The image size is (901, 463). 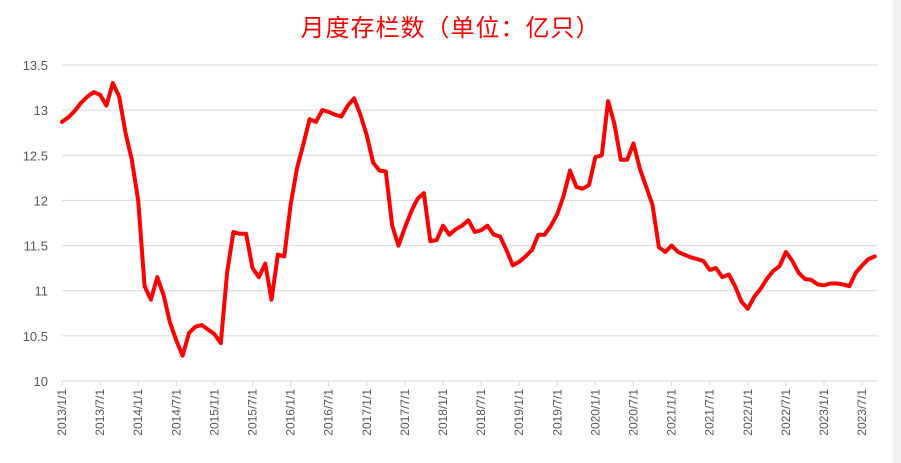 I want to click on x-tick-label: 2023/7/1, so click(x=862, y=412).